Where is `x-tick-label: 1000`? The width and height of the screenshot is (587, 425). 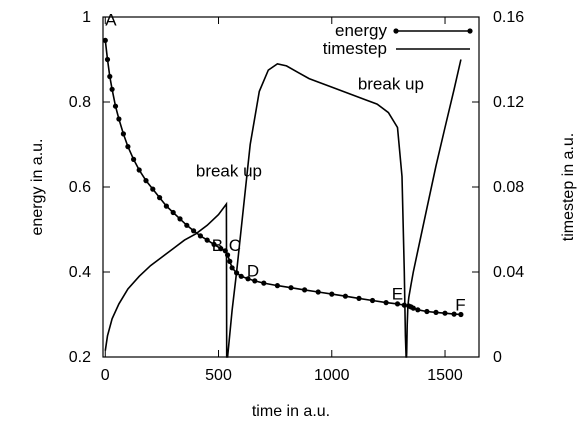 x-tick-label: 1000 is located at coordinates (332, 375).